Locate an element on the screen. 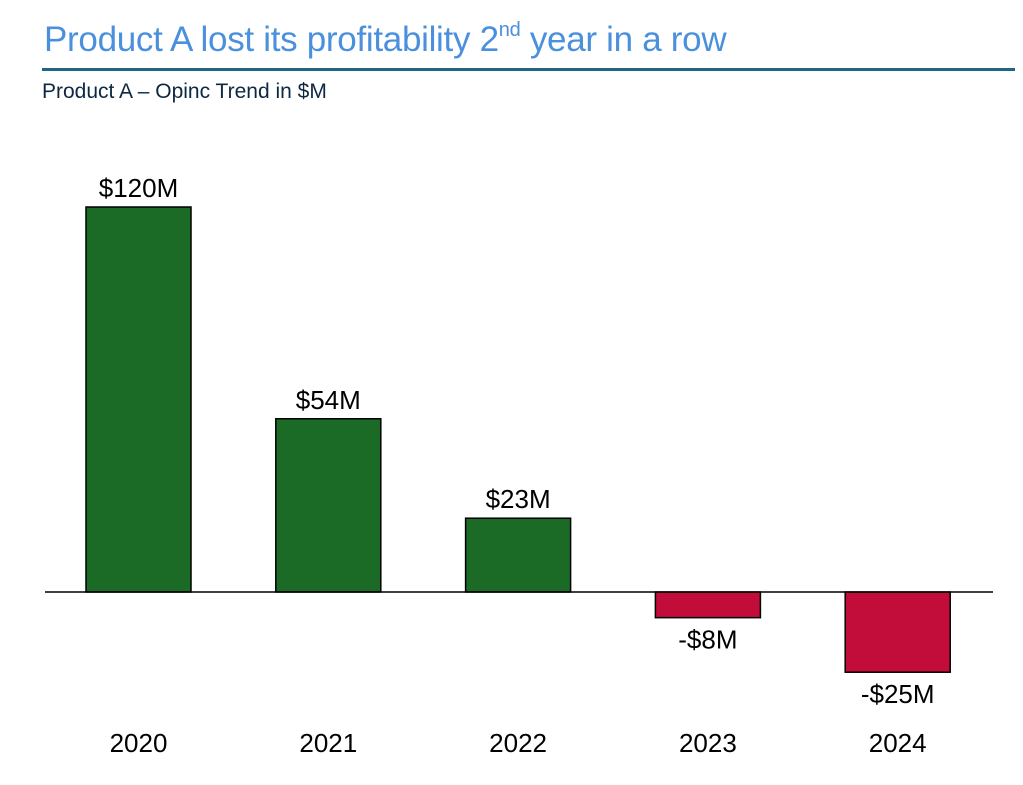  title-rule is located at coordinates (528, 69).